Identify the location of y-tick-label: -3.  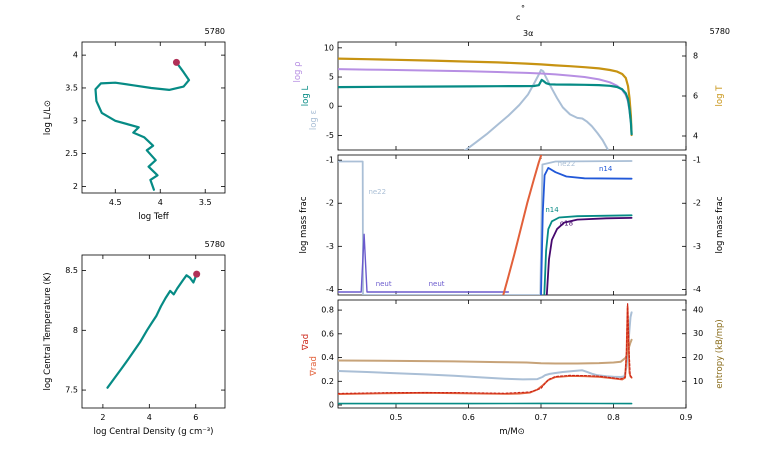
(330, 246).